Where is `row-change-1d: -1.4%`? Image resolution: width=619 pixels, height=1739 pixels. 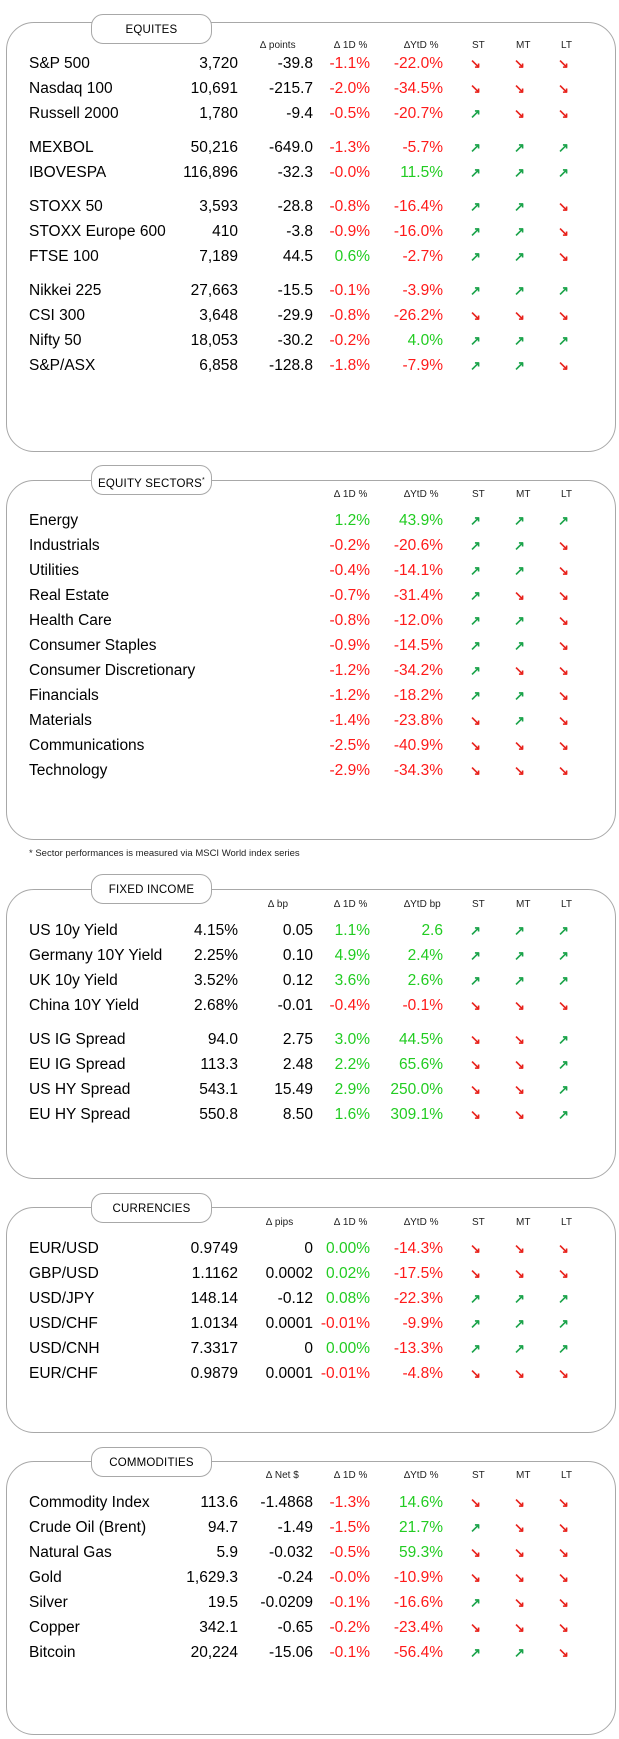
row-change-1d: -1.4% is located at coordinates (350, 720).